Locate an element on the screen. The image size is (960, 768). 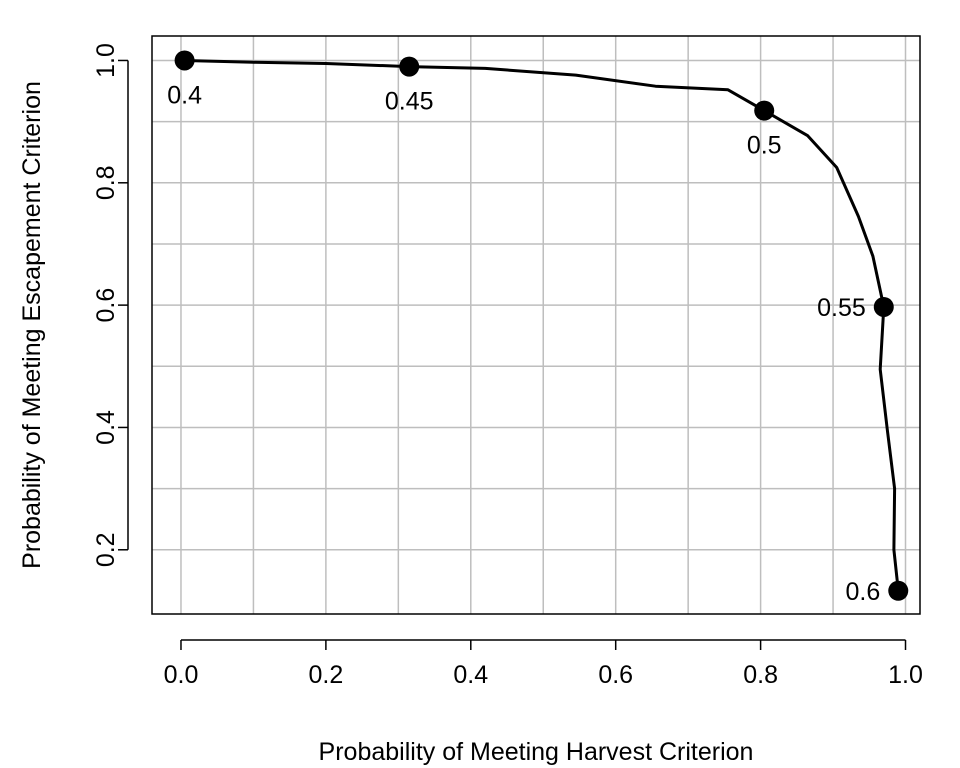
y-tick-label: 0.6 is located at coordinates (106, 305).